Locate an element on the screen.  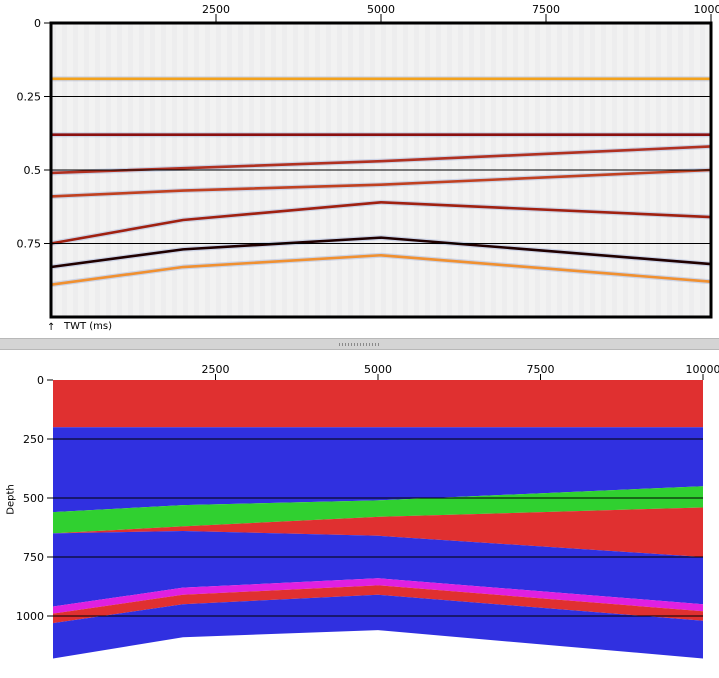
axis-arrow-icon: ↑ is located at coordinates (51, 327).